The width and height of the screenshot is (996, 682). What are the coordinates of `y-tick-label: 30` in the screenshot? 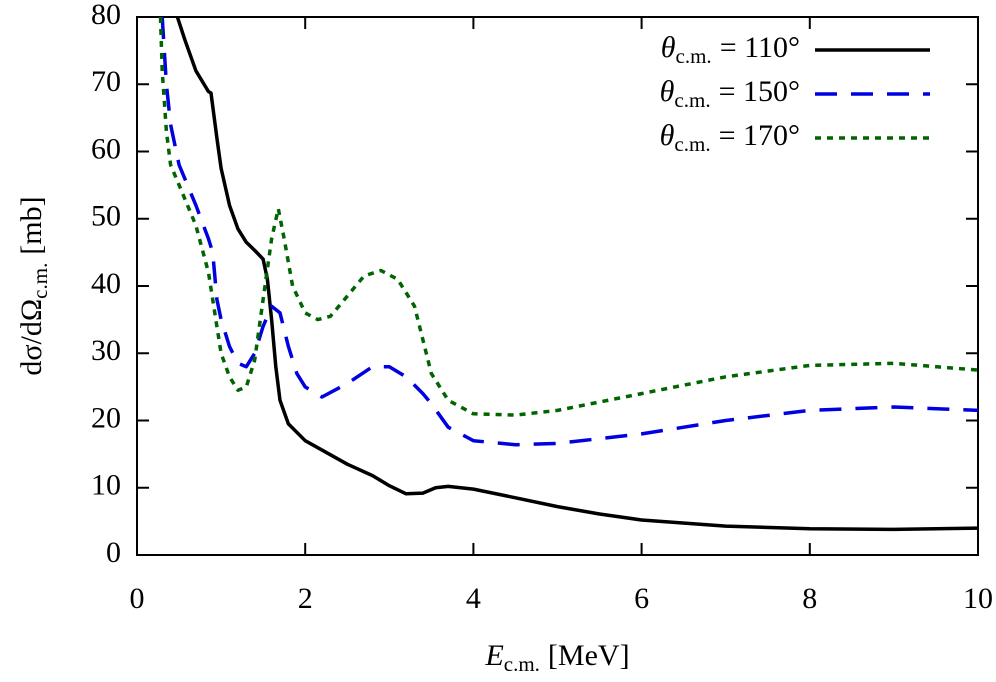 It's located at (106, 350).